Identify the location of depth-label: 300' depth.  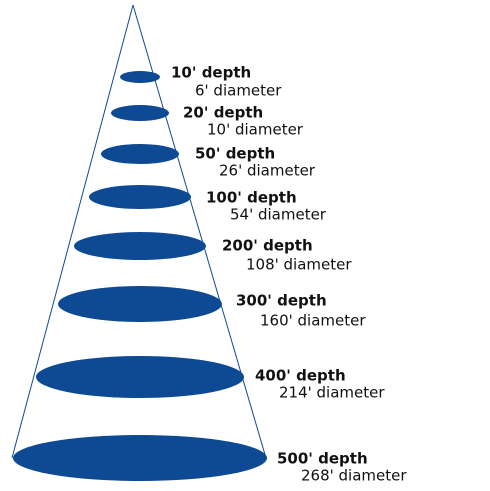
(281, 301).